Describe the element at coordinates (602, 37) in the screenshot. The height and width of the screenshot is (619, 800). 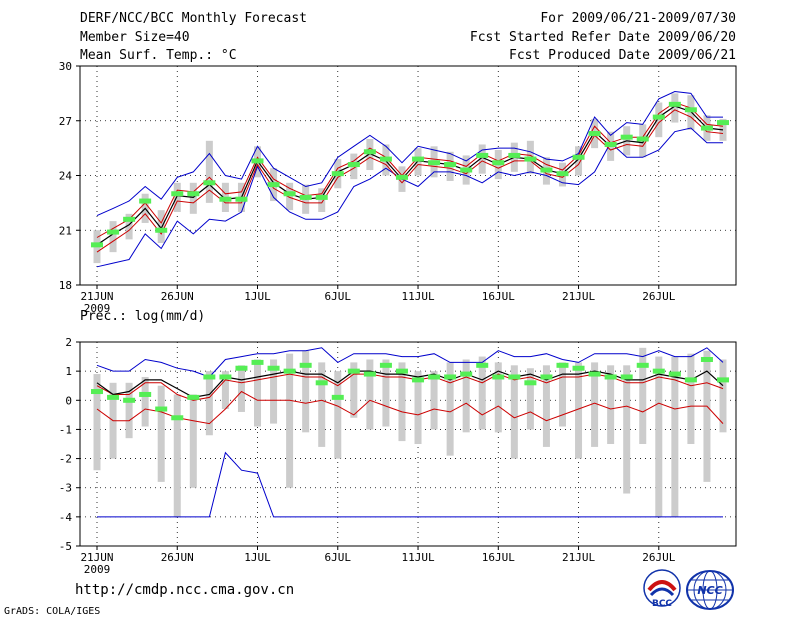
I see `fcst-started-date: Fcst Started Refer Date 2009/06/20` at that location.